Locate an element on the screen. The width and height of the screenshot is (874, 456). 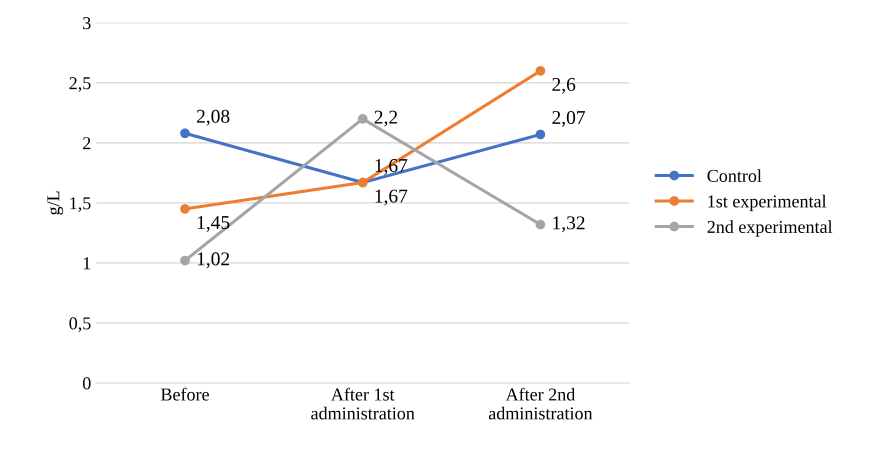
y-tick-label: 0,5 is located at coordinates (80, 324).